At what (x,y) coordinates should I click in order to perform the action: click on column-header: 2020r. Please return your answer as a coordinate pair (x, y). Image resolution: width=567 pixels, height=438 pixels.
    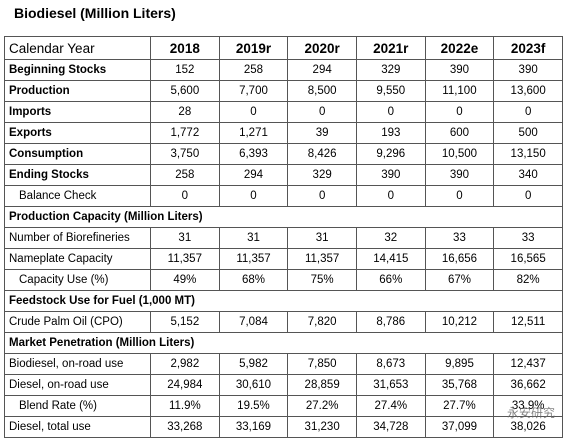
    Looking at the image, I should click on (322, 48).